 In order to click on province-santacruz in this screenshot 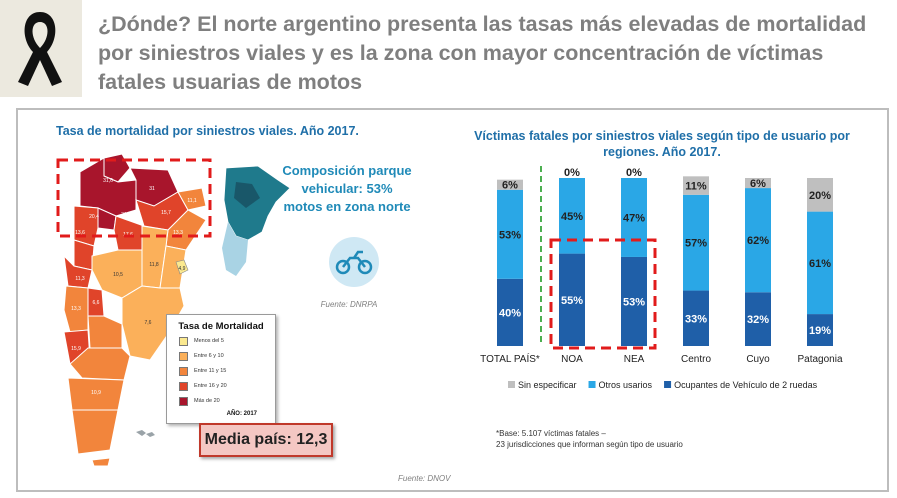, I will do `click(95, 432)`.